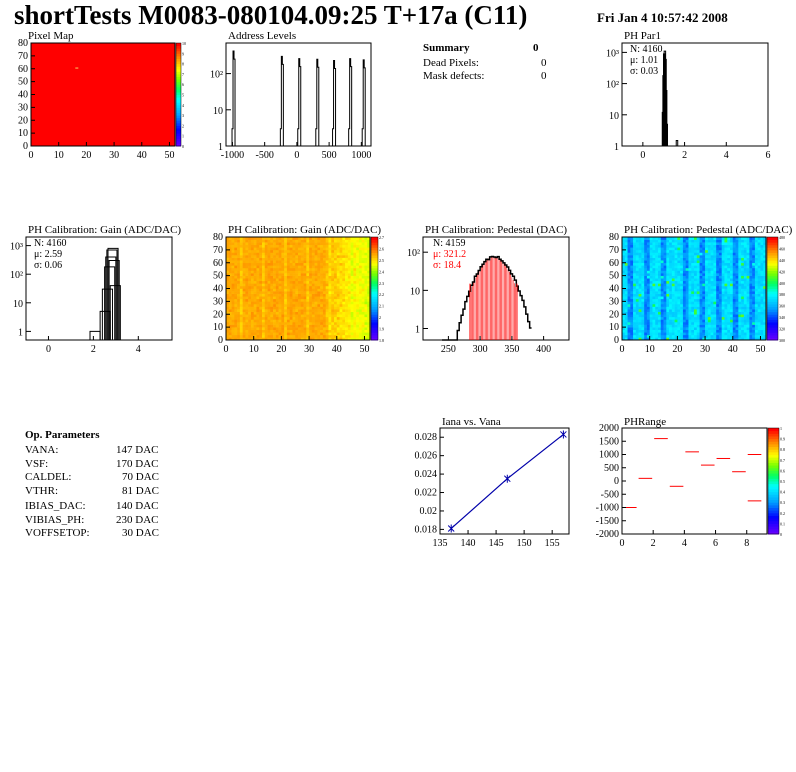  Describe the element at coordinates (614, 250) in the screenshot. I see `y-tick-label: 70` at that location.